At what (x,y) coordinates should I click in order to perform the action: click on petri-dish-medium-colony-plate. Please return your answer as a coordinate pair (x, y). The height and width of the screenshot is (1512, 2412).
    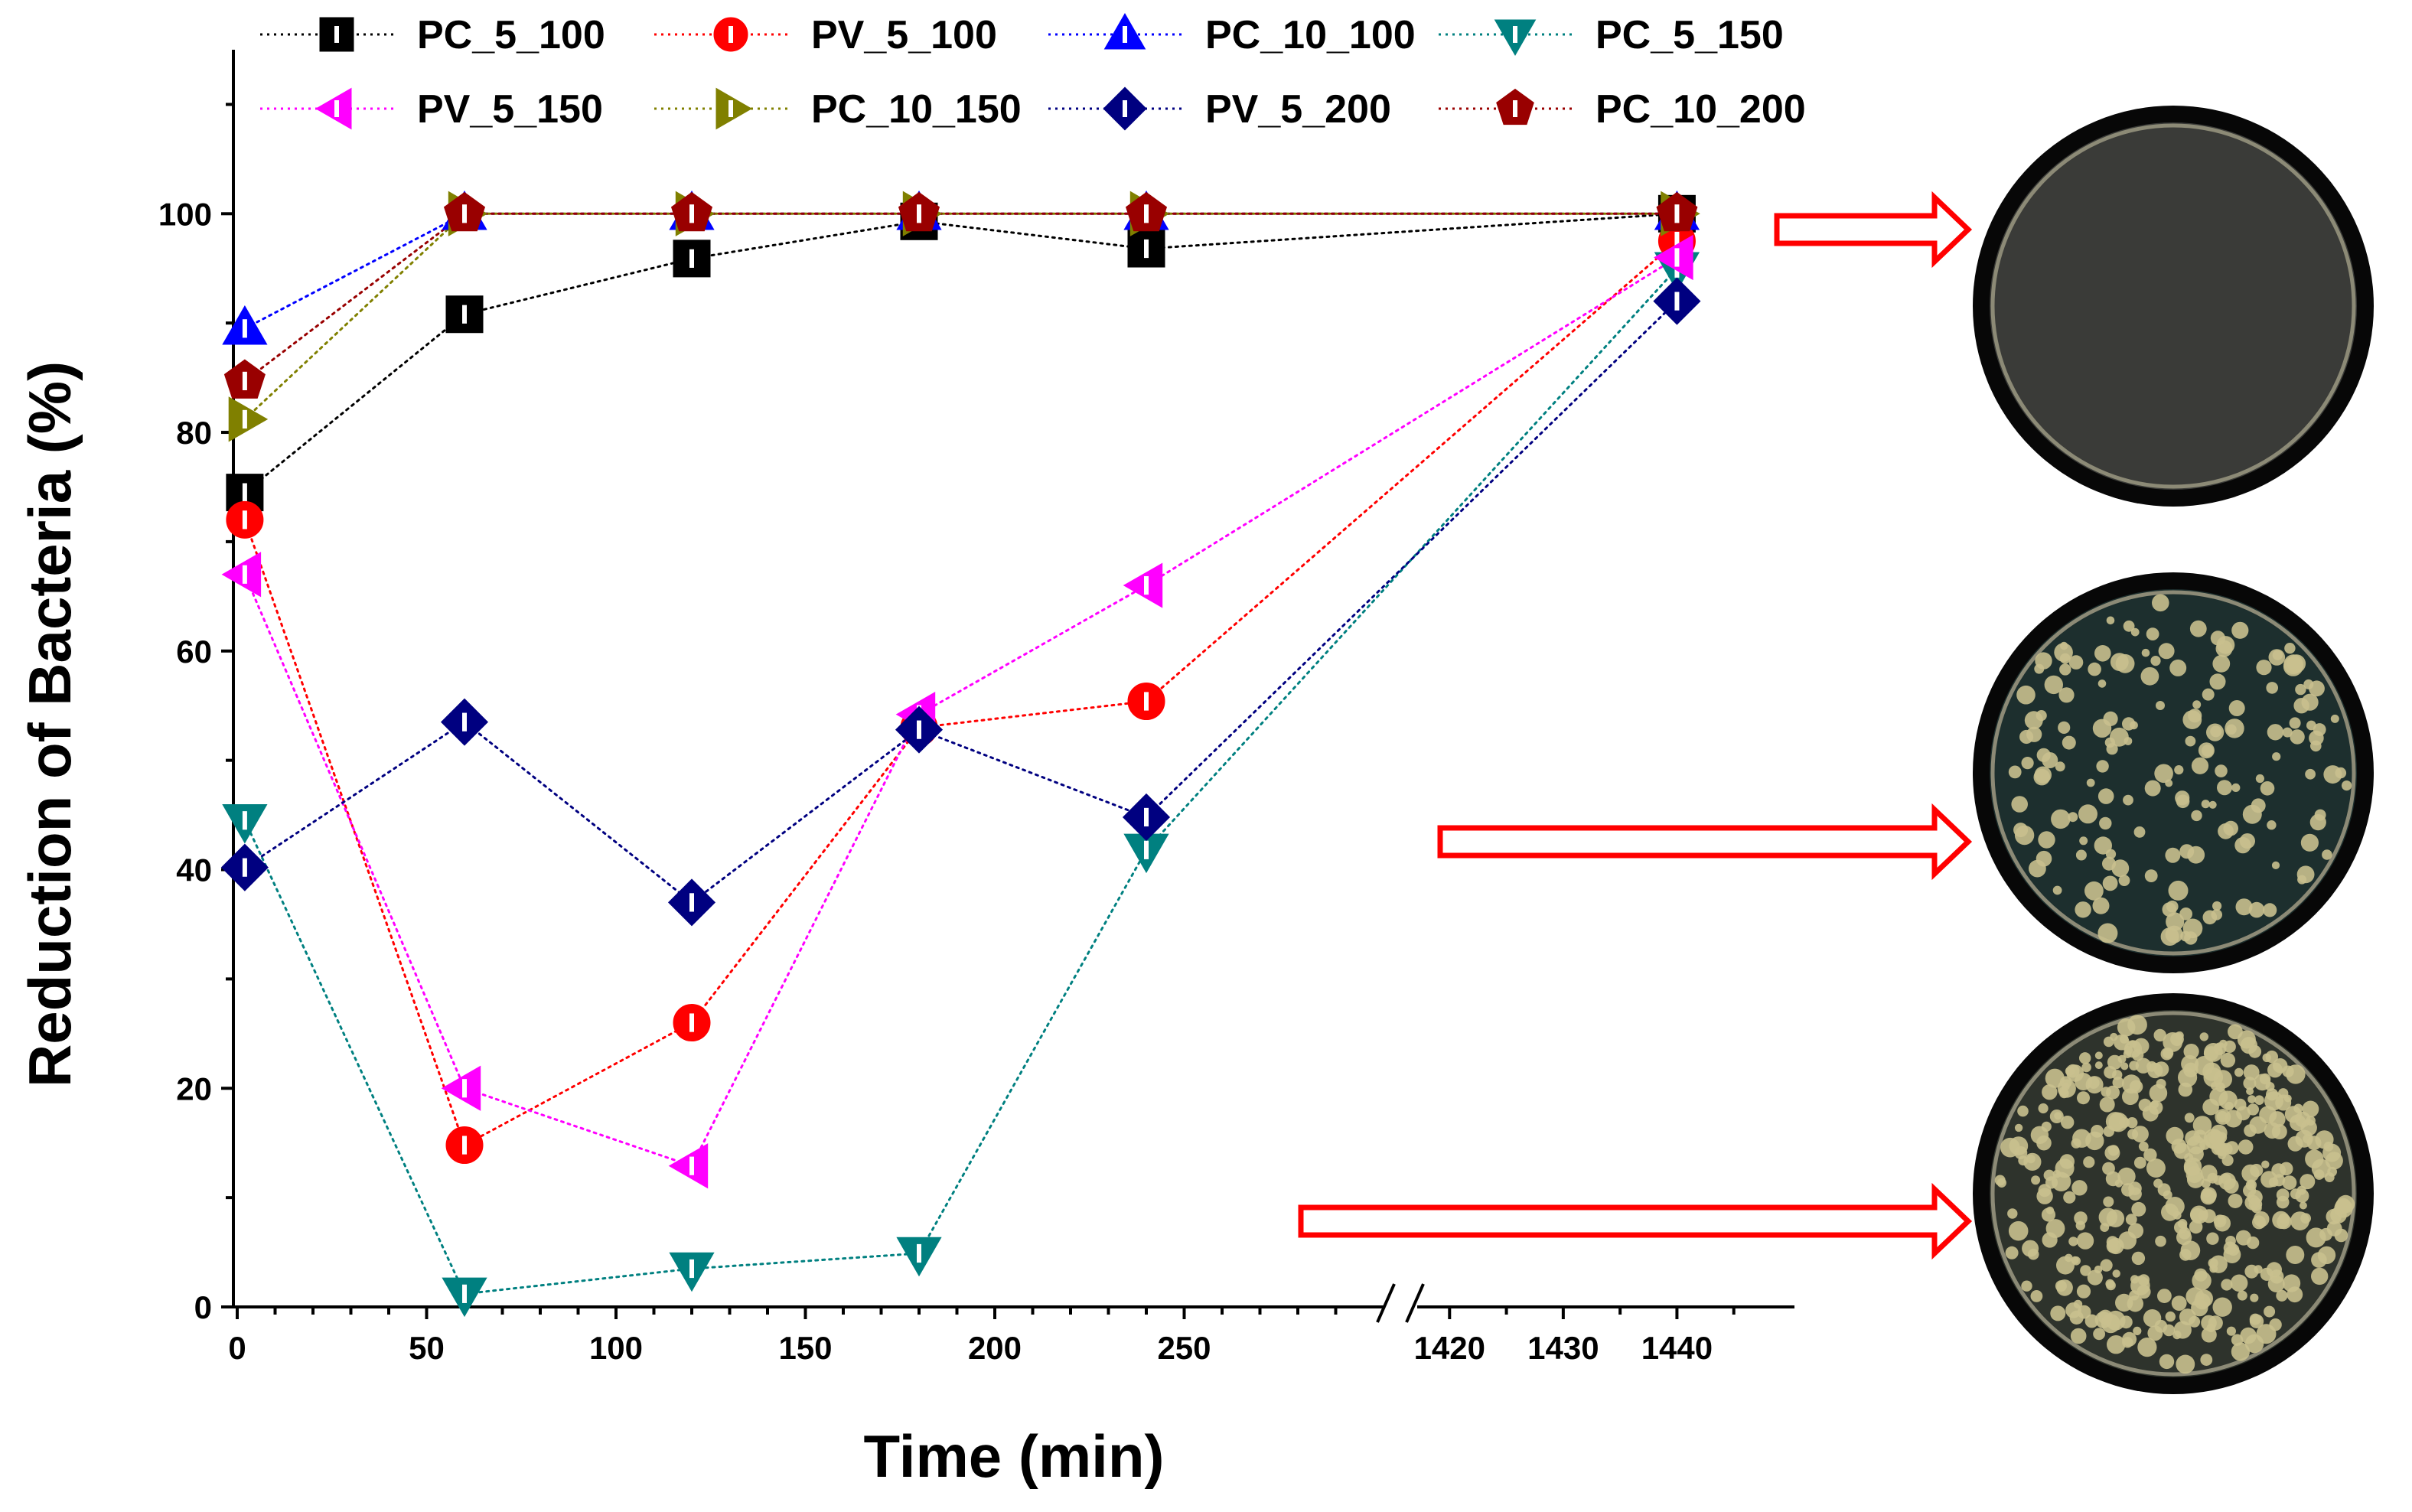
    Looking at the image, I should click on (2173, 773).